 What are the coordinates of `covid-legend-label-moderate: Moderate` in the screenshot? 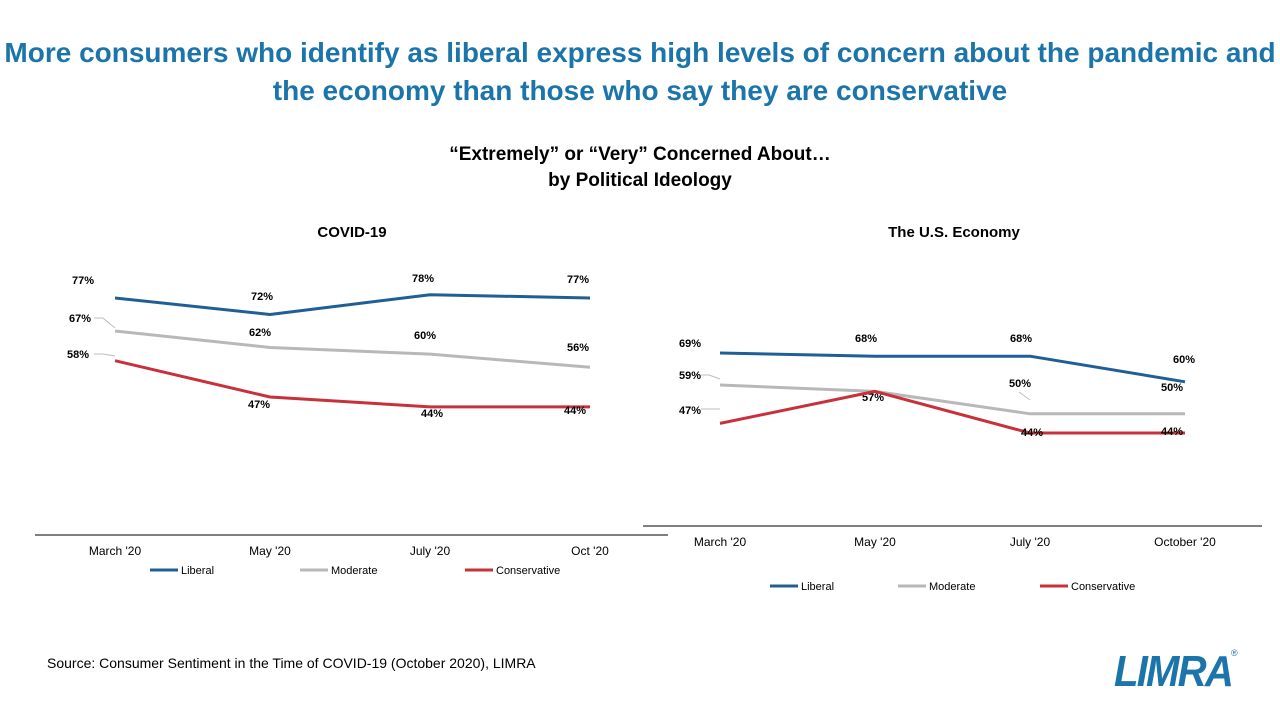 It's located at (354, 571).